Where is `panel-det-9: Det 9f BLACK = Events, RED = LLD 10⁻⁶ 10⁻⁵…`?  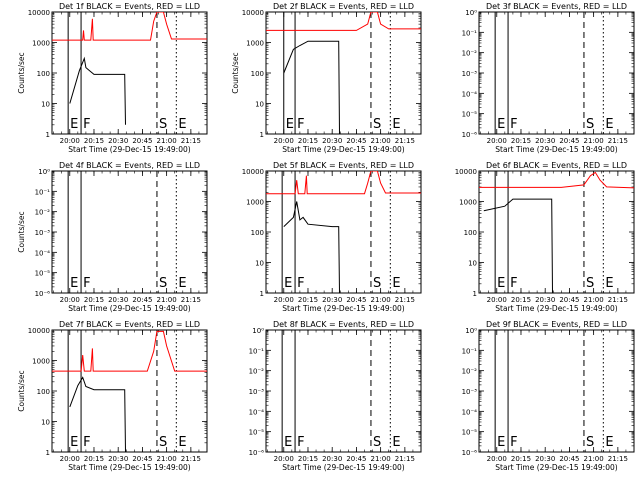 panel-det-9: Det 9f BLACK = Events, RED = LLD 10⁻⁶ 10⁻⁵… is located at coordinates (548, 396).